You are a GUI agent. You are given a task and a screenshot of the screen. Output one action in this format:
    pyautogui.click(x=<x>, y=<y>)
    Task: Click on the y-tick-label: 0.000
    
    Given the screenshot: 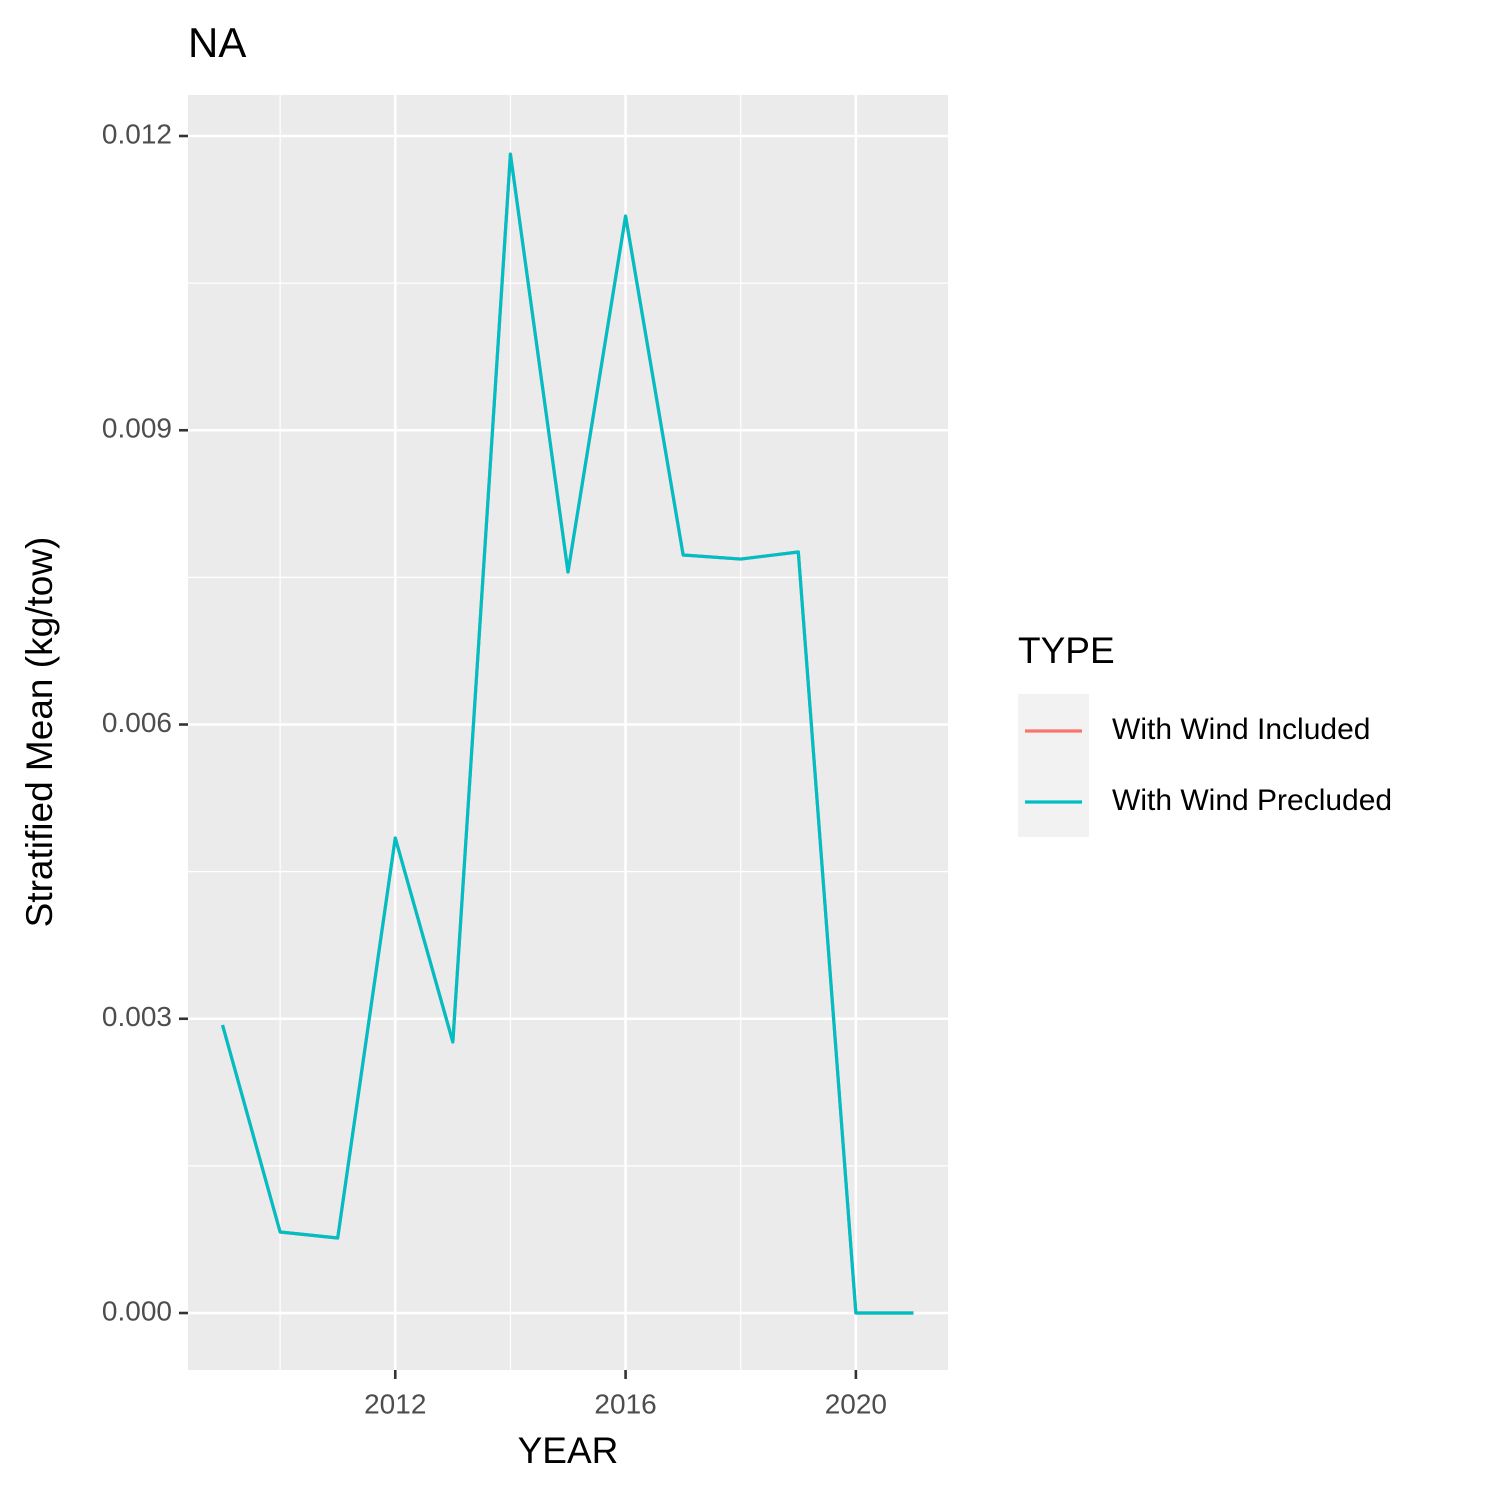 What is the action you would take?
    pyautogui.click(x=137, y=1310)
    